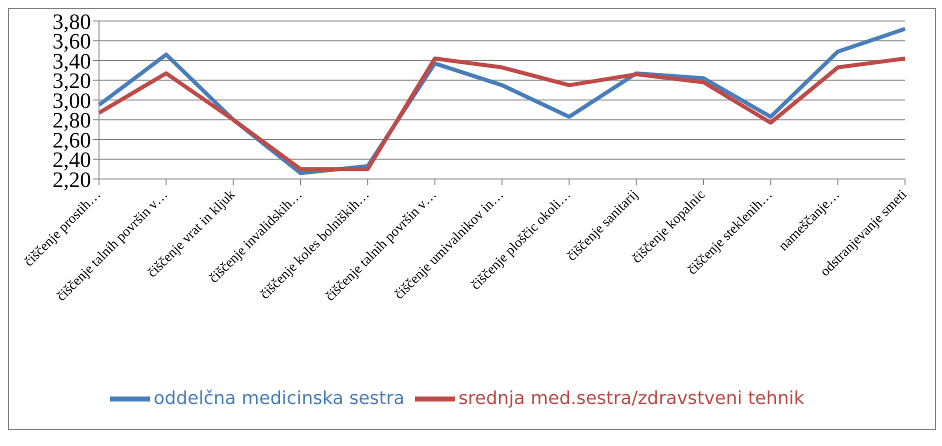  Describe the element at coordinates (279, 398) in the screenshot. I see `legend-label: oddelčna medicinska sestra` at that location.